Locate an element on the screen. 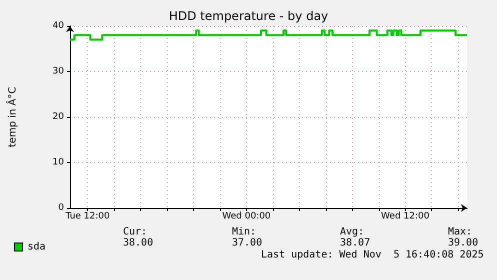 The image size is (497, 280). text: Max: is located at coordinates (460, 232).